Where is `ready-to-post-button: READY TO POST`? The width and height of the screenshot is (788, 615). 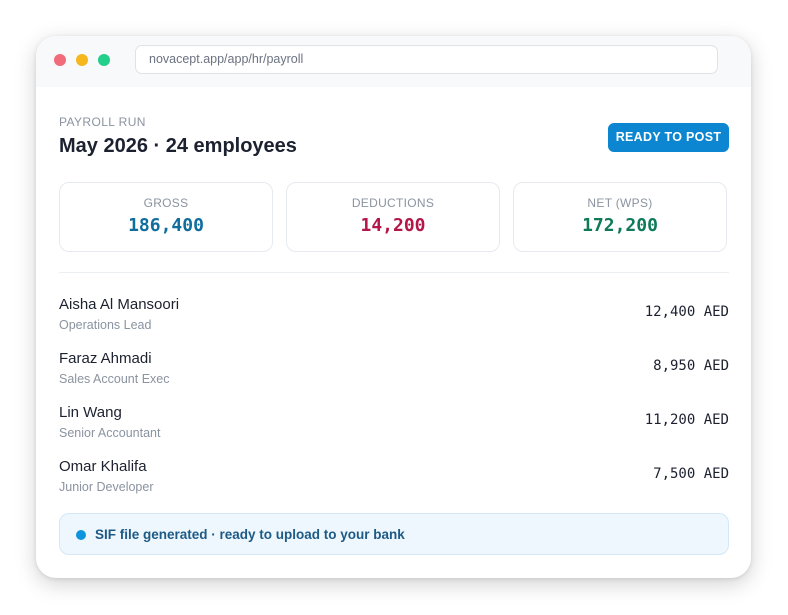 ready-to-post-button: READY TO POST is located at coordinates (668, 137).